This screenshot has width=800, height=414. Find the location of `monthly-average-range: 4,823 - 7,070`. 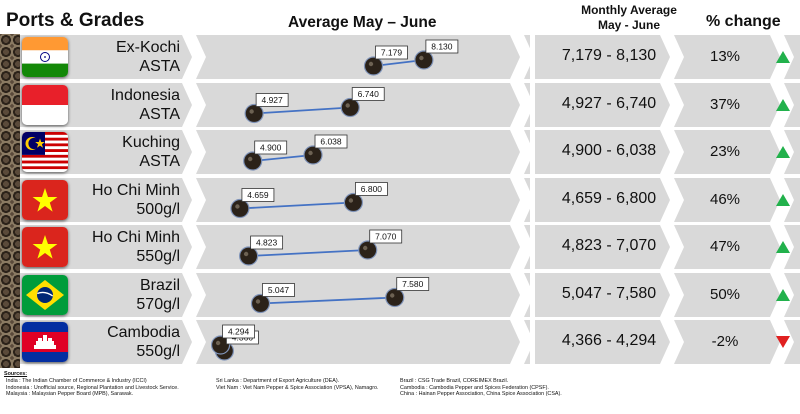

monthly-average-range: 4,823 - 7,070 is located at coordinates (609, 245).